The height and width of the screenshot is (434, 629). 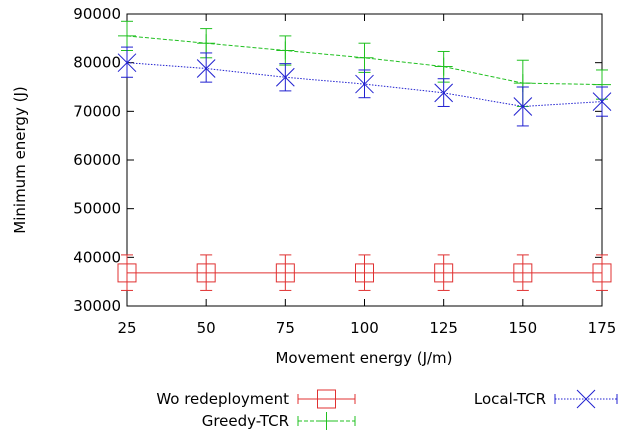 What do you see at coordinates (245, 421) in the screenshot?
I see `legend-label: Greedy-TCR` at bounding box center [245, 421].